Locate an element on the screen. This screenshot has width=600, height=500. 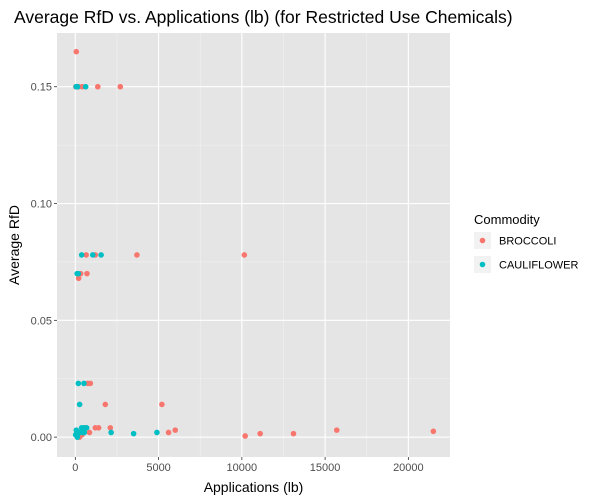
legend: Commodity BROCCOLI CAULIFLOWER is located at coordinates (526, 242).